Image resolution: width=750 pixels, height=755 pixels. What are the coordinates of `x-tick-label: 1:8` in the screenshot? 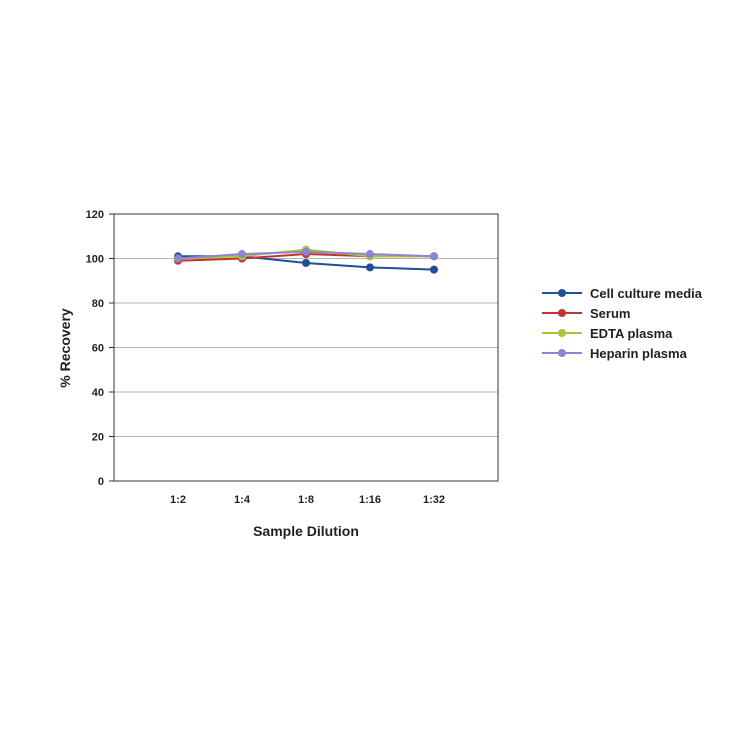 It's located at (306, 500).